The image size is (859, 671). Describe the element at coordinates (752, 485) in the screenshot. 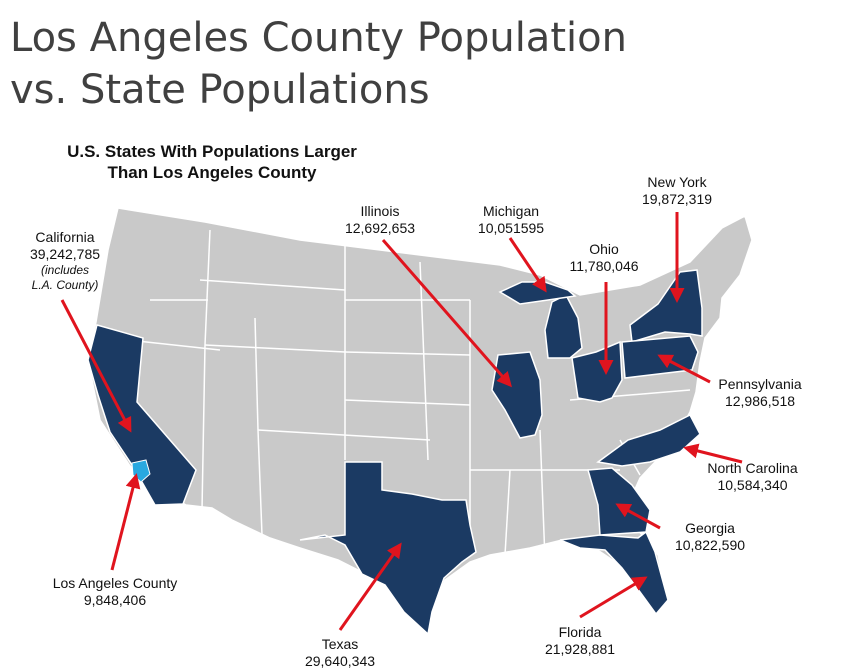

I see `label-north-carolina-population: 10,584,340` at that location.